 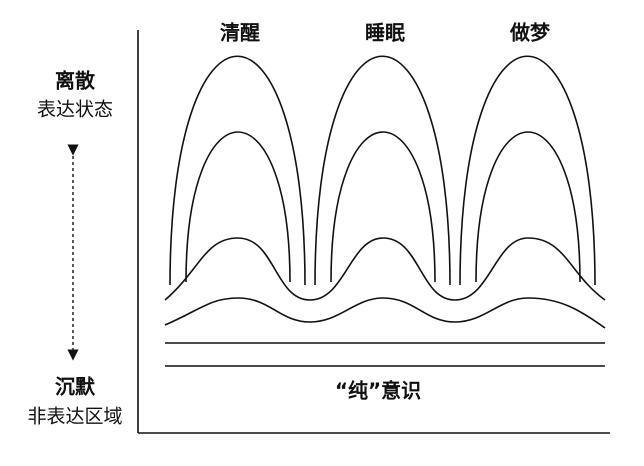 I want to click on state-label: 清醒, so click(x=240, y=33).